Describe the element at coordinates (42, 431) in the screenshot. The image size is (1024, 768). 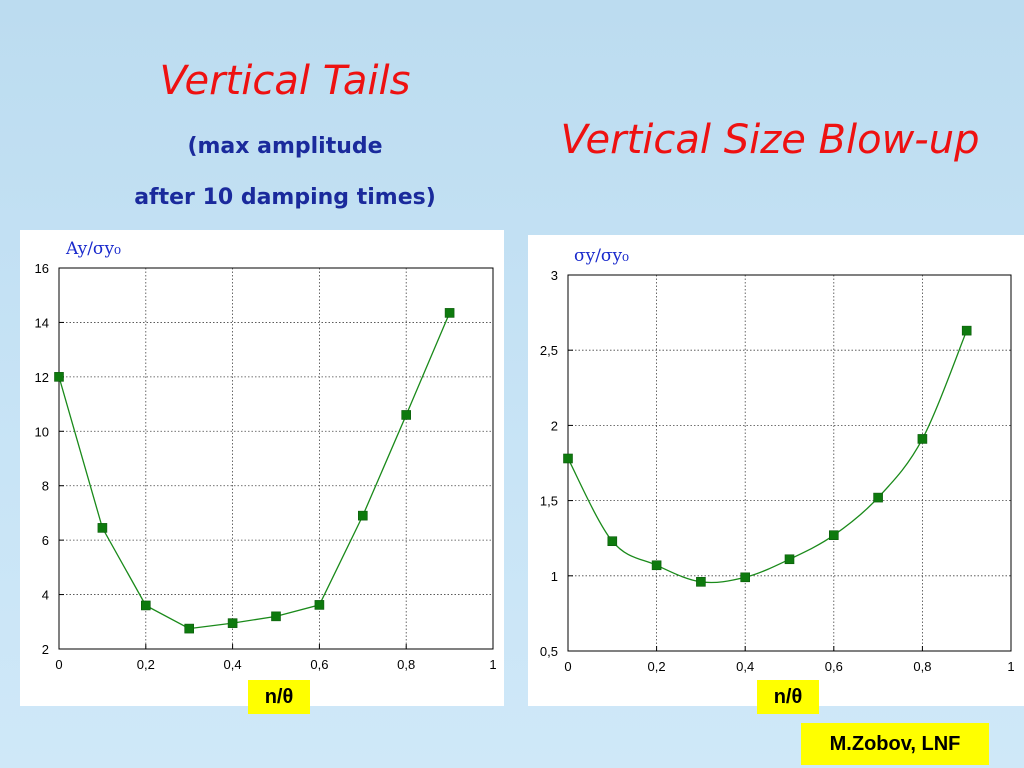
I see `y-tick-label: 10` at that location.